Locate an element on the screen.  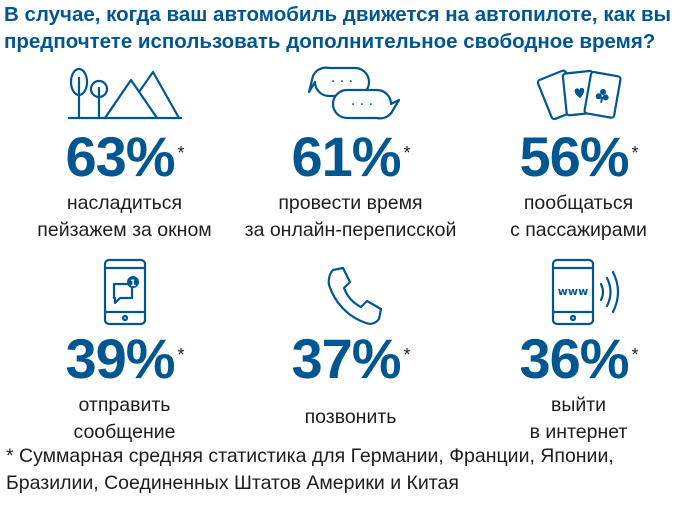
description-56: пообщаться с пассажирами is located at coordinates (578, 216).